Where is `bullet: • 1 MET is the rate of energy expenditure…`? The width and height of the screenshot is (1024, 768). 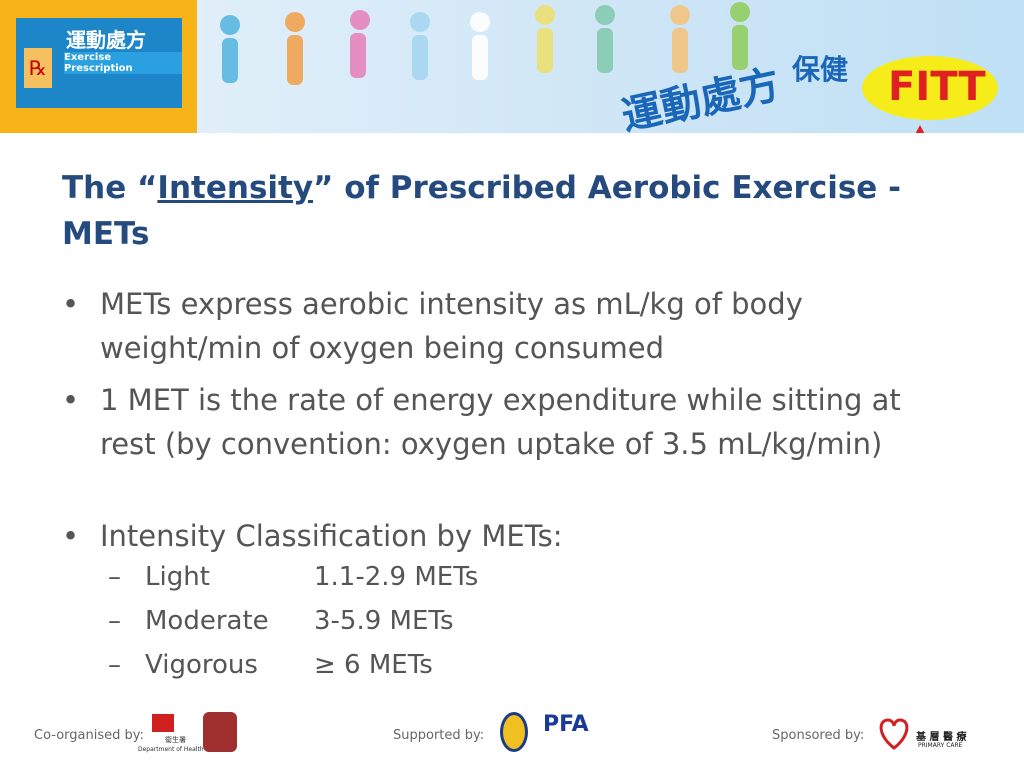
bullet: • 1 MET is the rate of energy expenditure… is located at coordinates (502, 422).